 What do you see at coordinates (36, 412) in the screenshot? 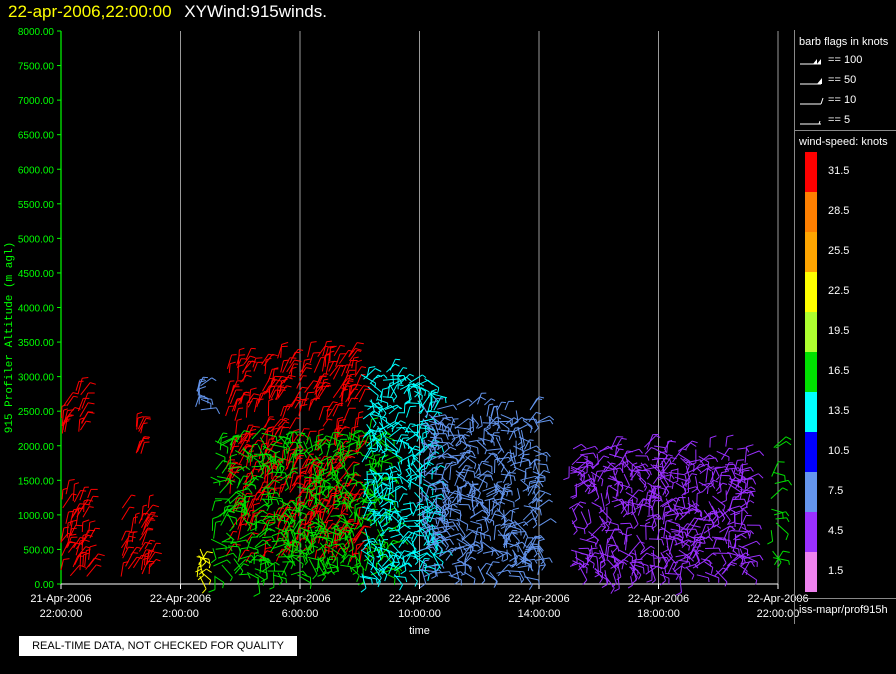
I see `y-tick-label: 2500.00` at bounding box center [36, 412].